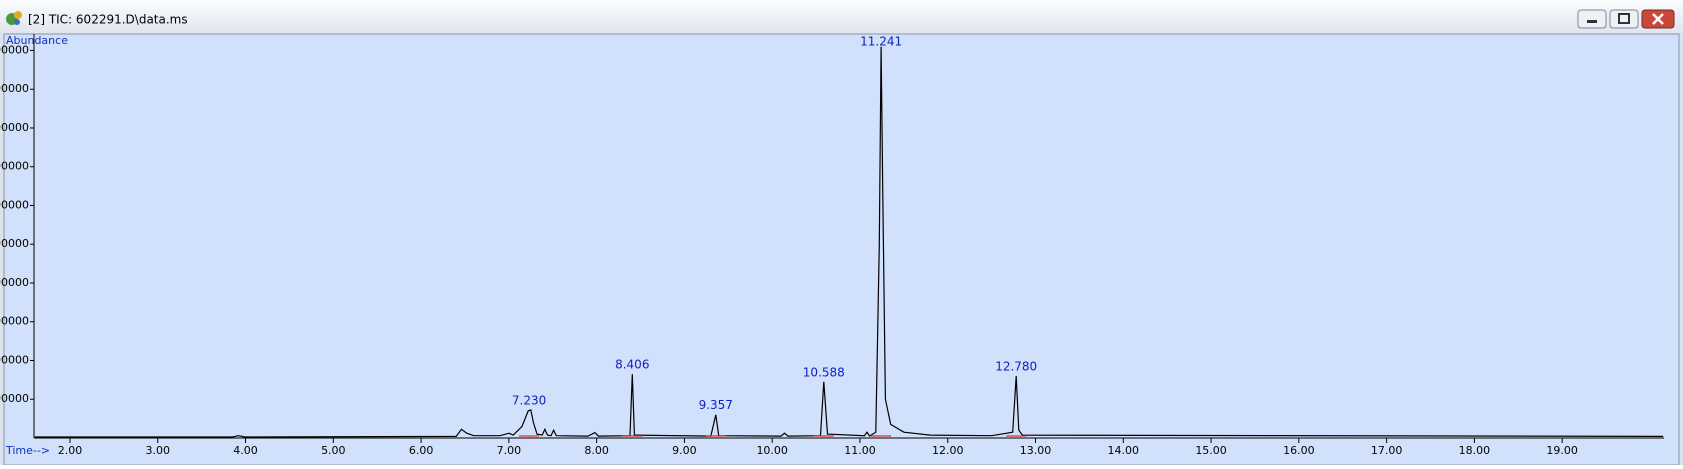 The width and height of the screenshot is (1683, 469). Describe the element at coordinates (841, 16) in the screenshot. I see `title-bar` at that location.